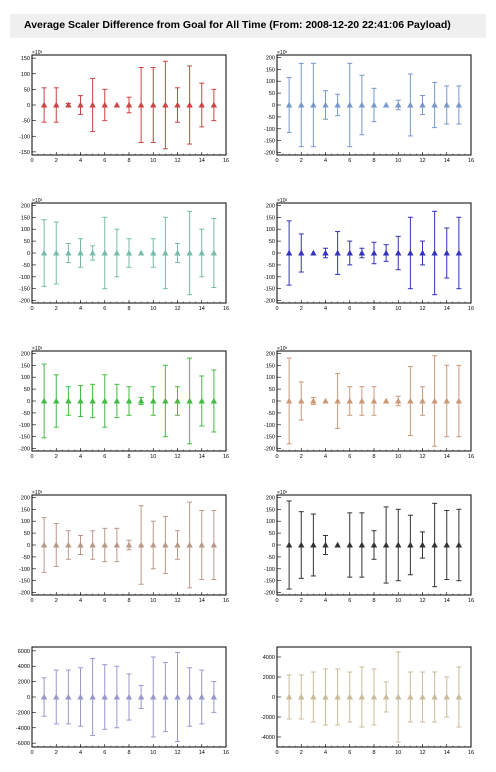 This screenshot has width=496, height=772. I want to click on y-tick-label: -4000, so click(268, 738).